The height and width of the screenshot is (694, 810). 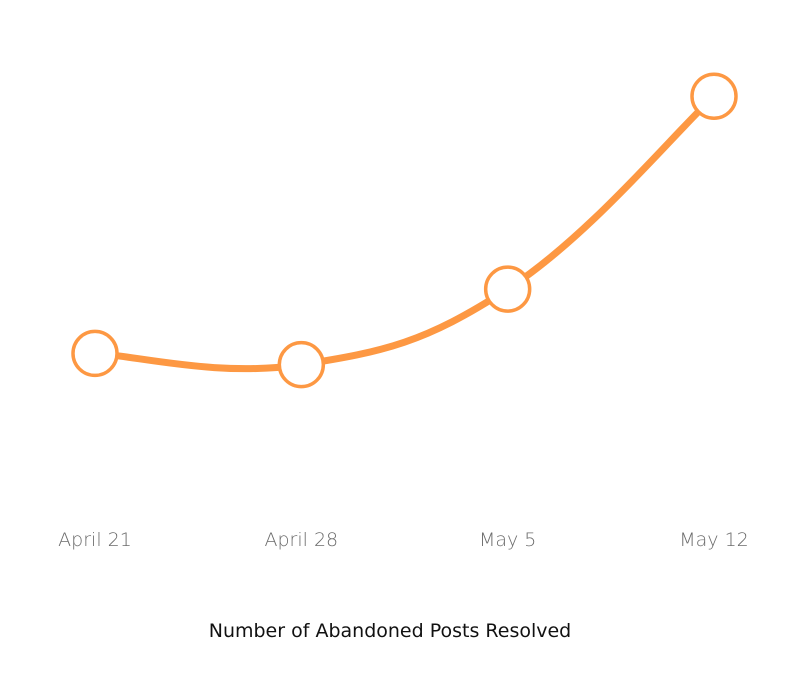 What do you see at coordinates (714, 540) in the screenshot?
I see `x-tick-label: May 12` at bounding box center [714, 540].